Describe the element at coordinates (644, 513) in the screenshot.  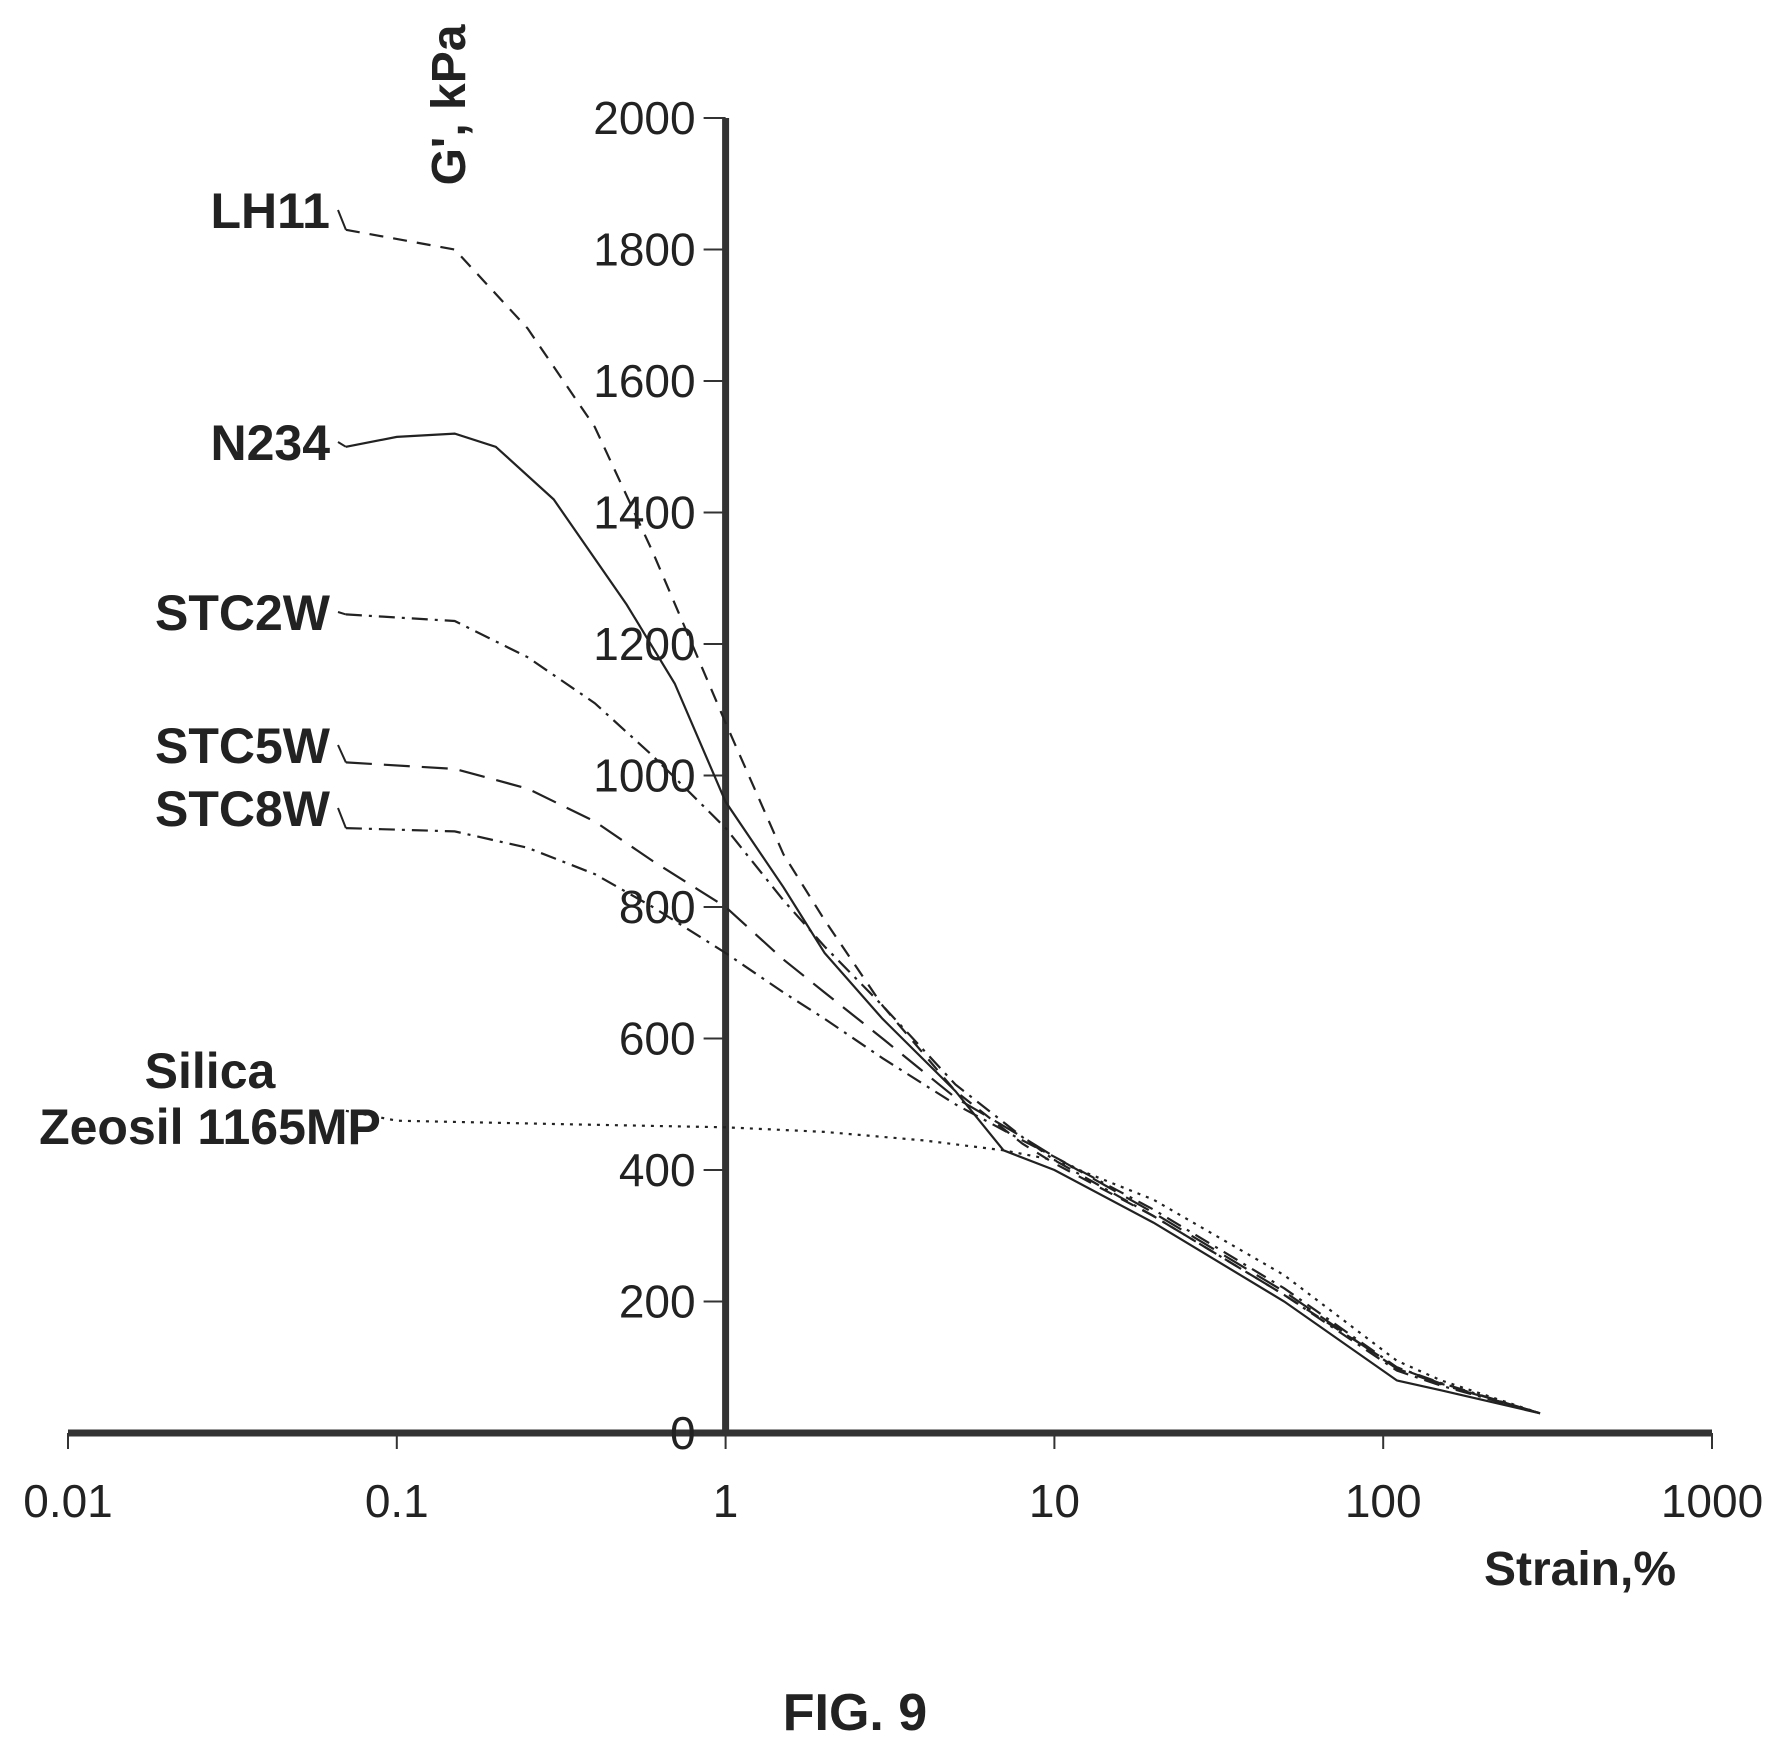
I see `y-tick-label: 1400` at that location.